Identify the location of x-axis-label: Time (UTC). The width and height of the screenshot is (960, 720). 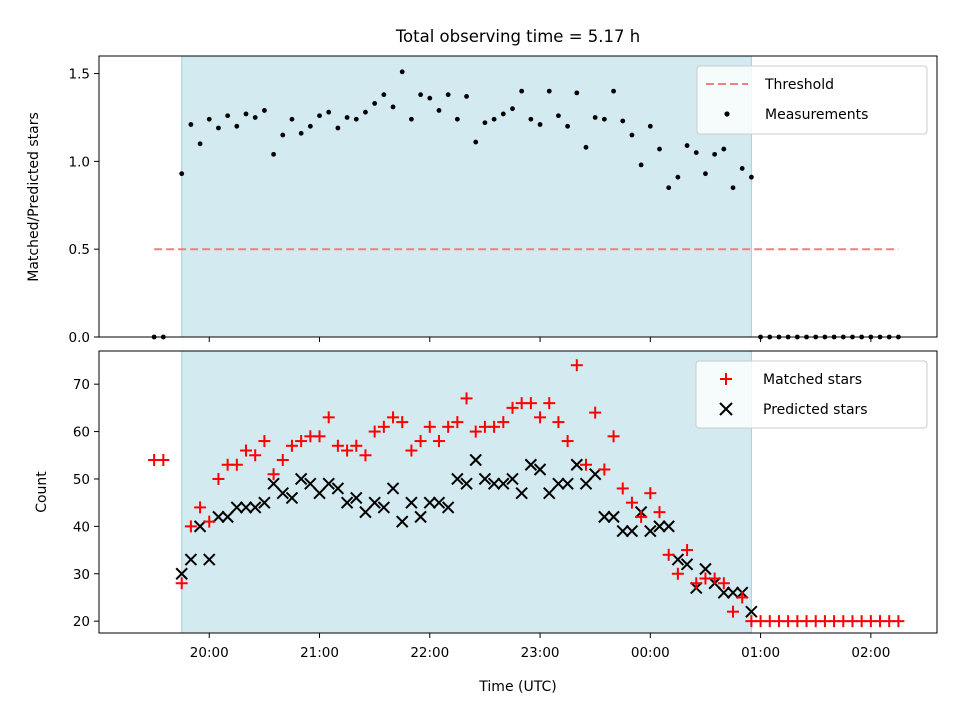
(517, 687).